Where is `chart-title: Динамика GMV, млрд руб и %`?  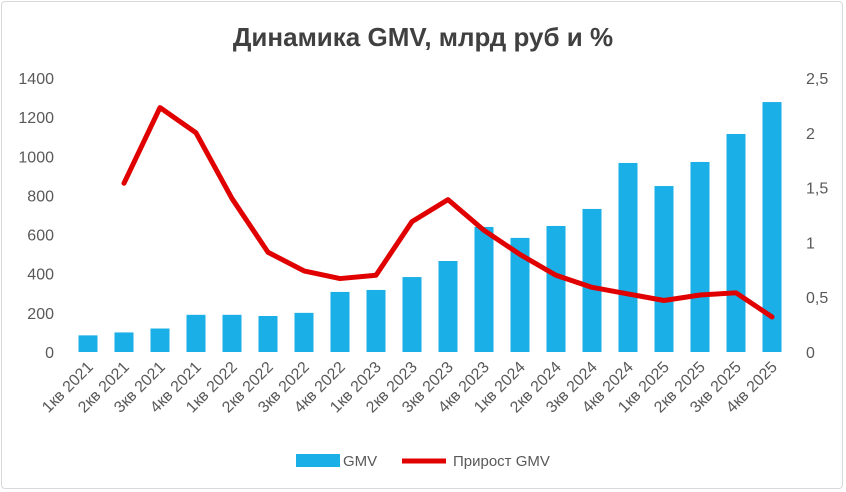
chart-title: Динамика GMV, млрд руб и % is located at coordinates (423, 37).